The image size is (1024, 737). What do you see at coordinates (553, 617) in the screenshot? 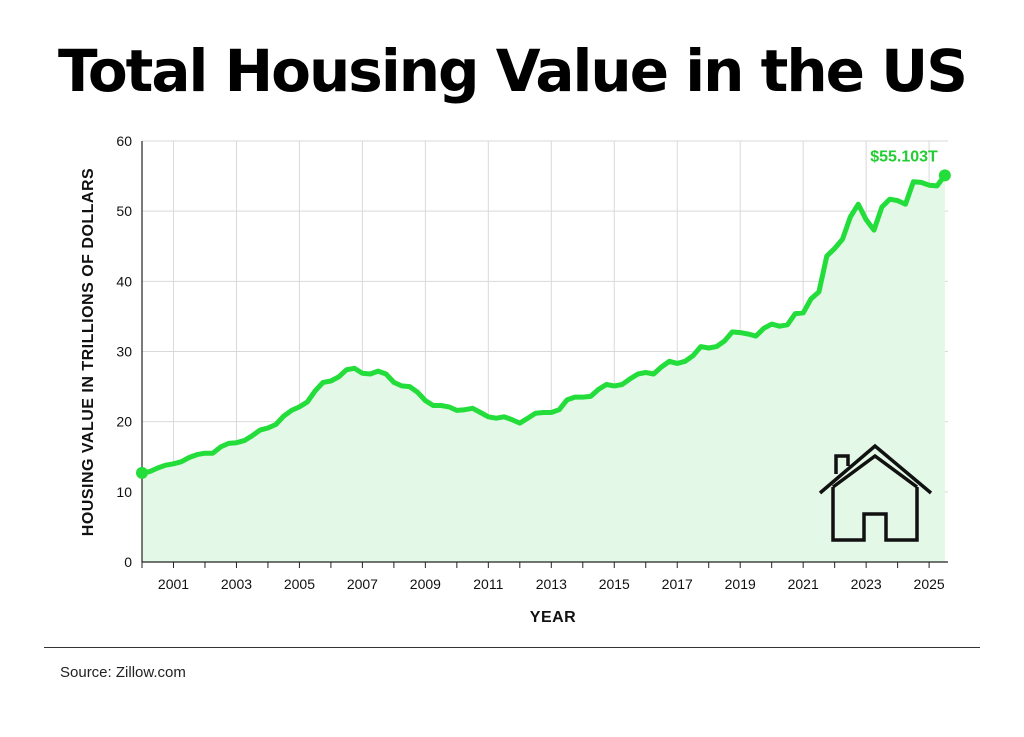
I see `x-axis-label: YEAR` at bounding box center [553, 617].